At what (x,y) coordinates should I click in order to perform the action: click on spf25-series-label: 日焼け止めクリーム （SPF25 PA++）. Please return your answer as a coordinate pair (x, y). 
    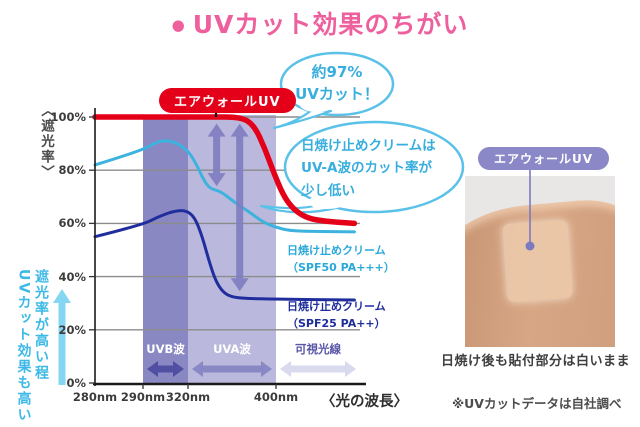
    Looking at the image, I should click on (336, 315).